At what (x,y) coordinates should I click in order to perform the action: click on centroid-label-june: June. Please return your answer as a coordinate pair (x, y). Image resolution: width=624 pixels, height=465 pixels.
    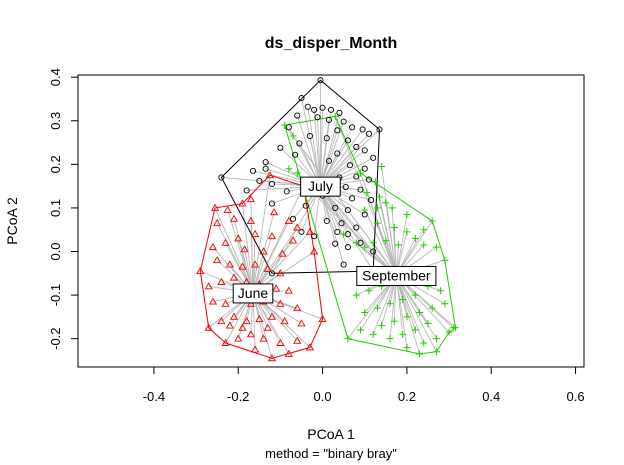
    Looking at the image, I should click on (253, 293).